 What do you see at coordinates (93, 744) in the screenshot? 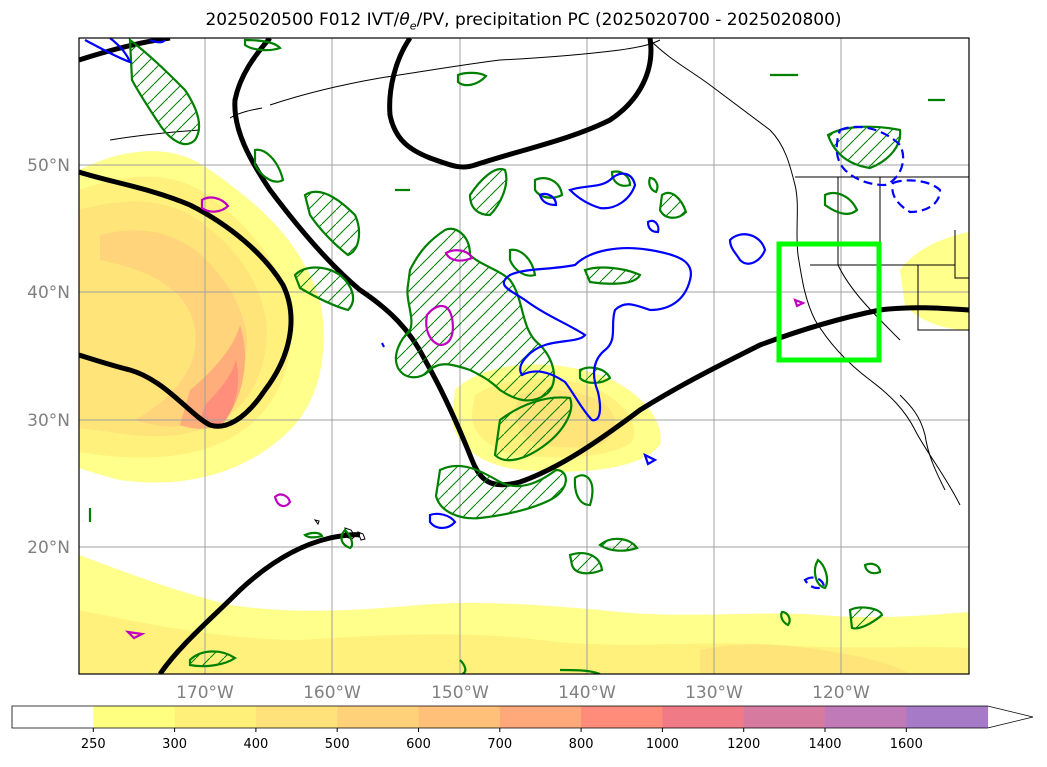
I see `colorbar-tick-label: 250` at bounding box center [93, 744].